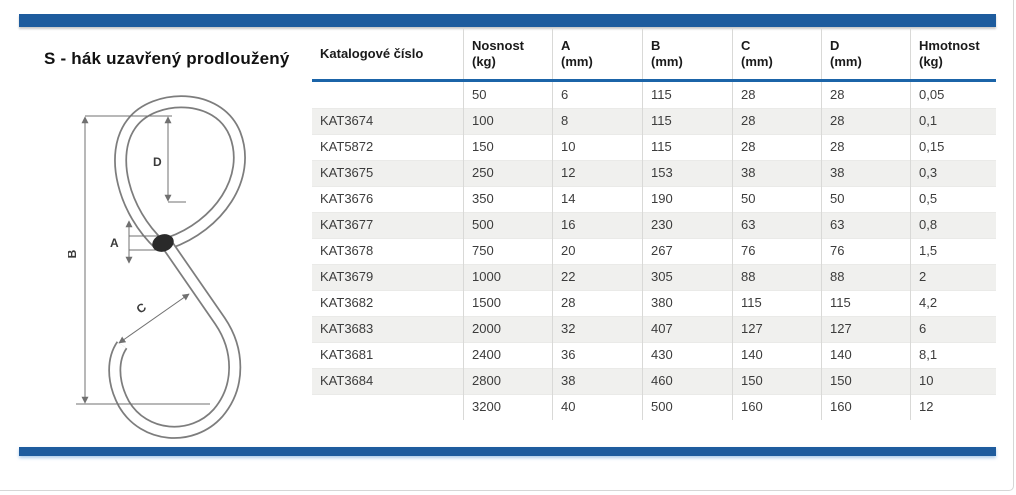  I want to click on value-cell: 460, so click(687, 381).